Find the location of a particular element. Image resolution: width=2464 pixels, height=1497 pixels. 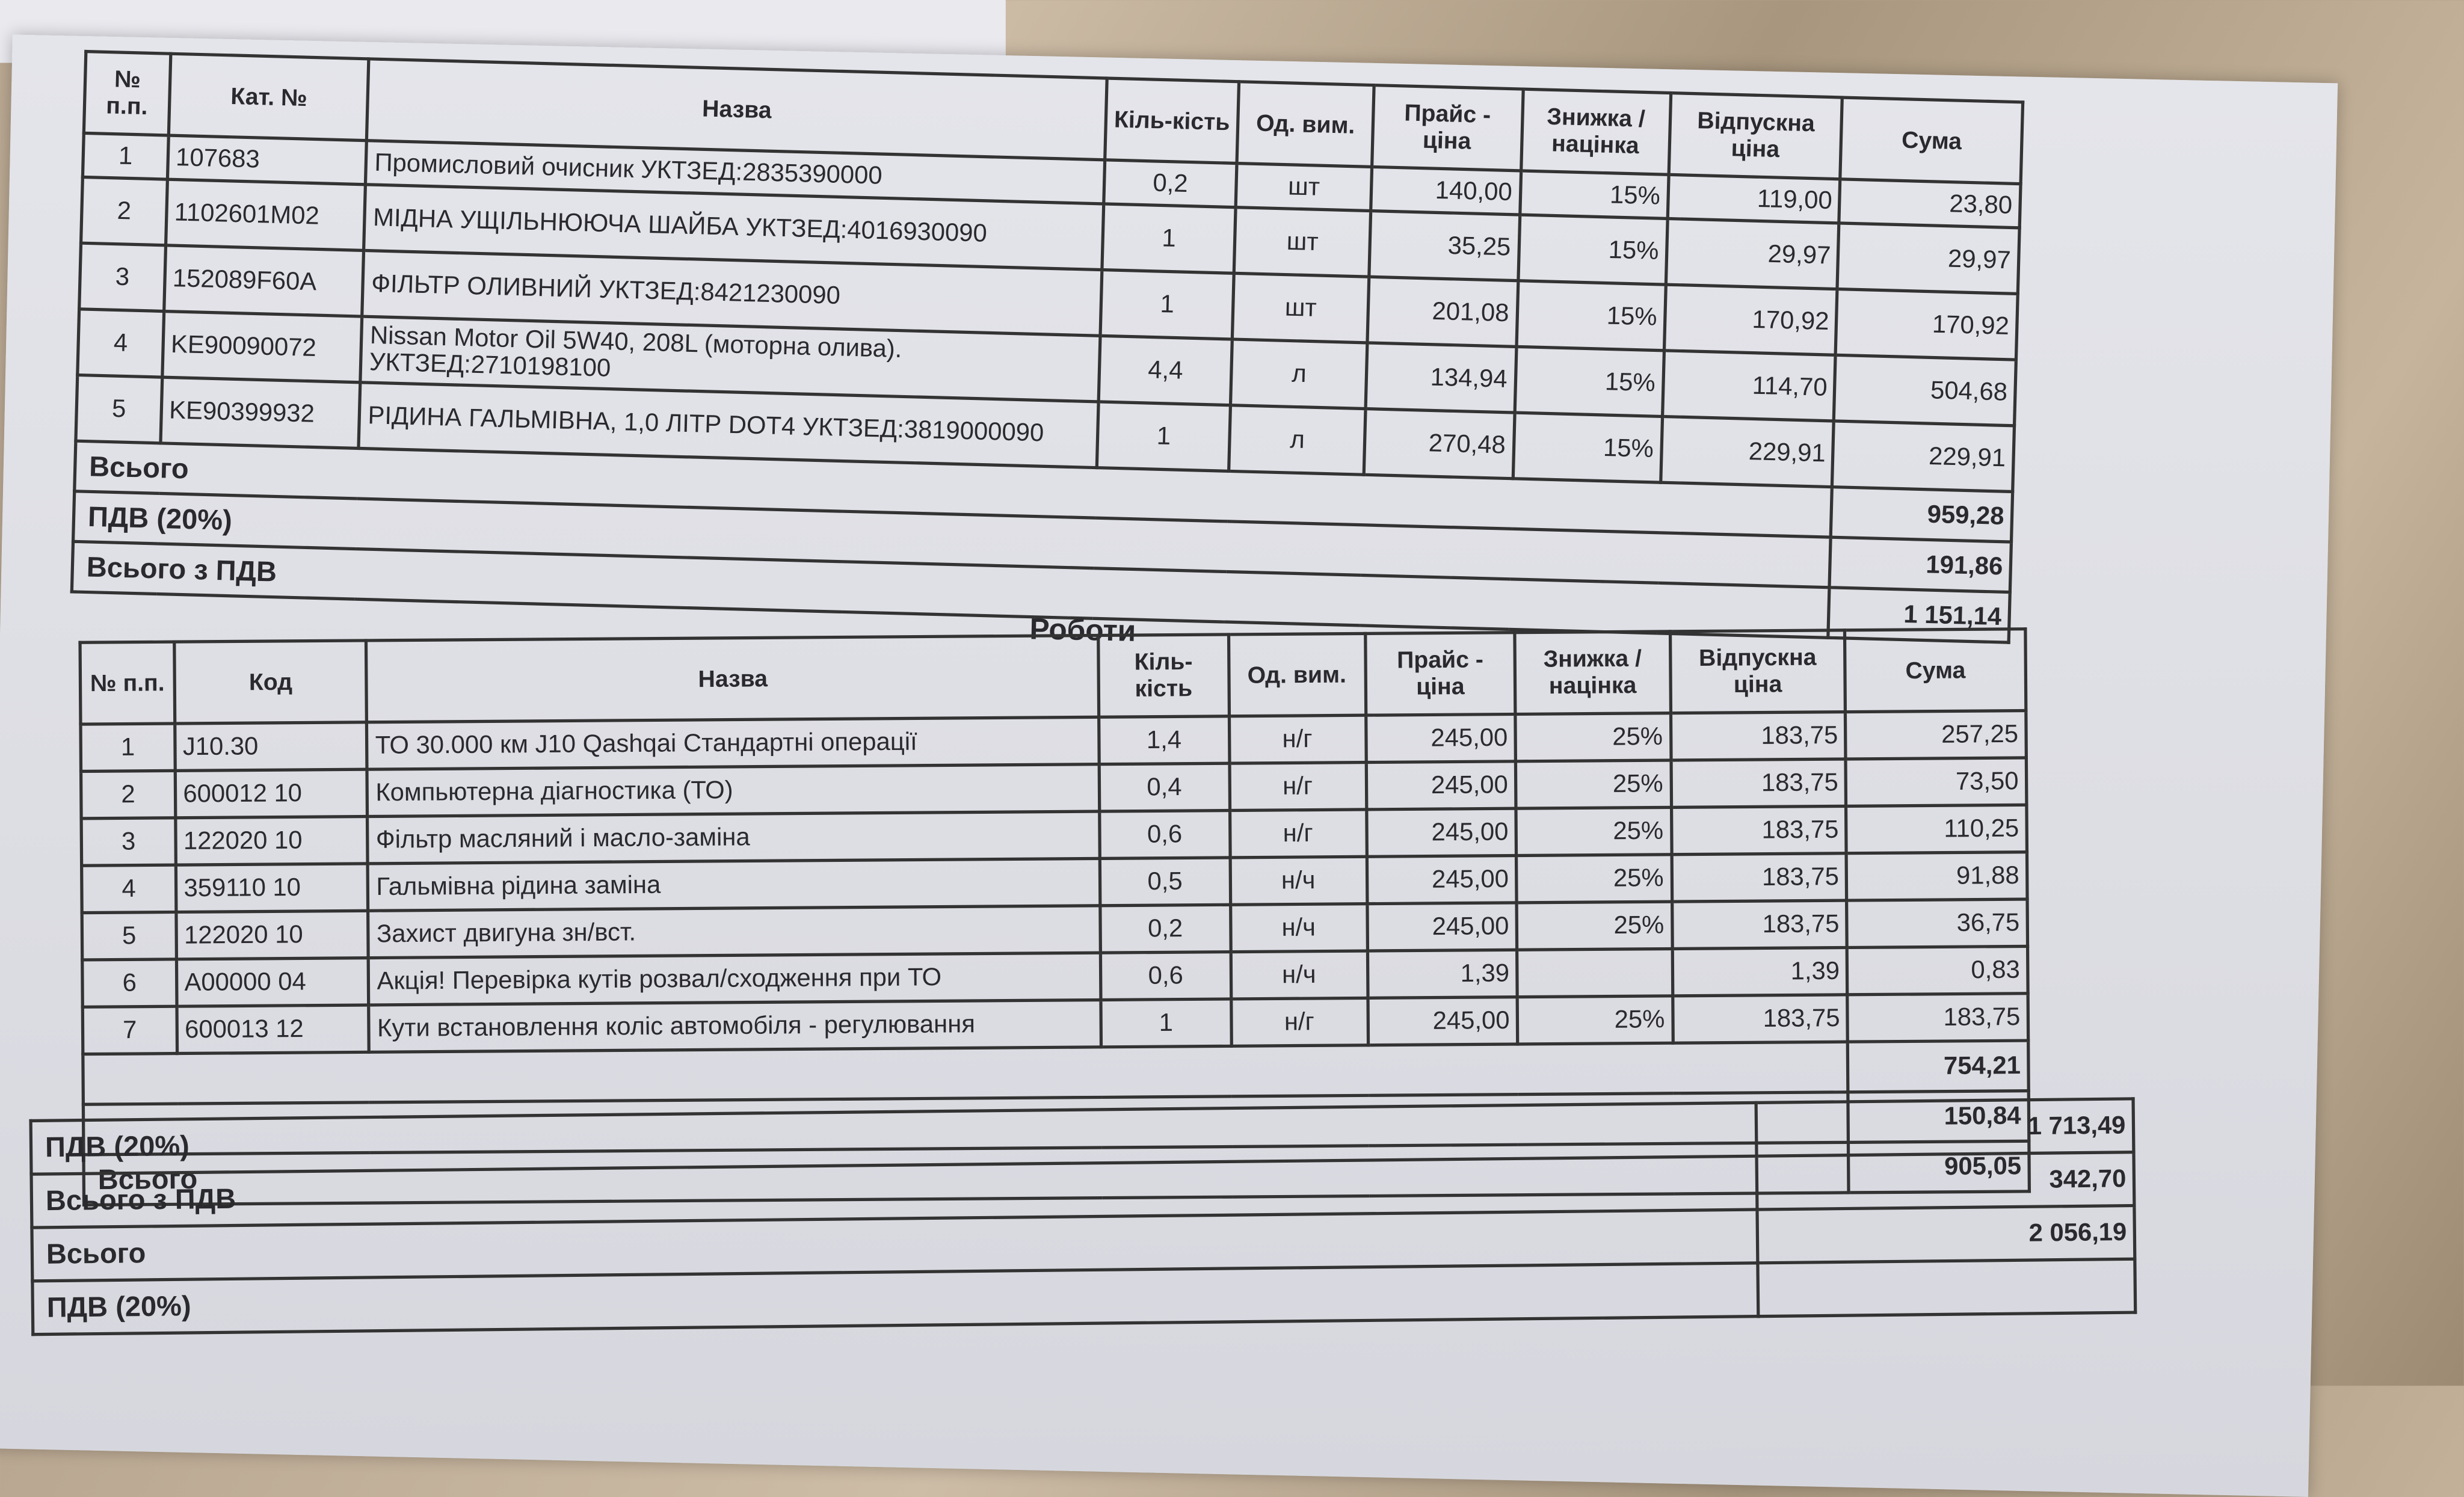

grand-total-value: 2 056,19 is located at coordinates (1946, 1234).